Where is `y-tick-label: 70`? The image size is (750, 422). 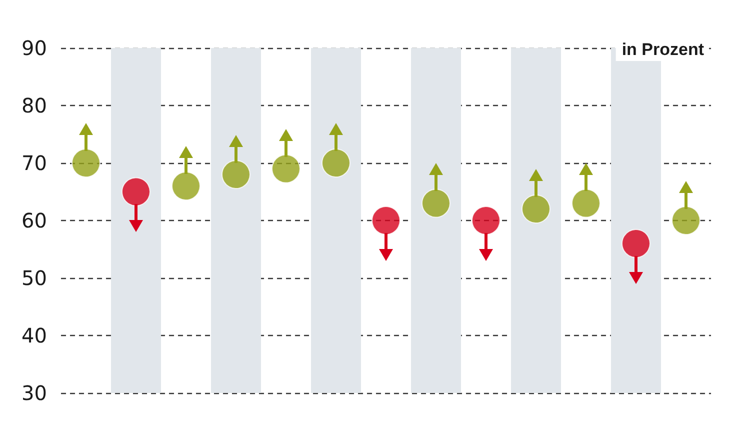 y-tick-label: 70 is located at coordinates (34, 163).